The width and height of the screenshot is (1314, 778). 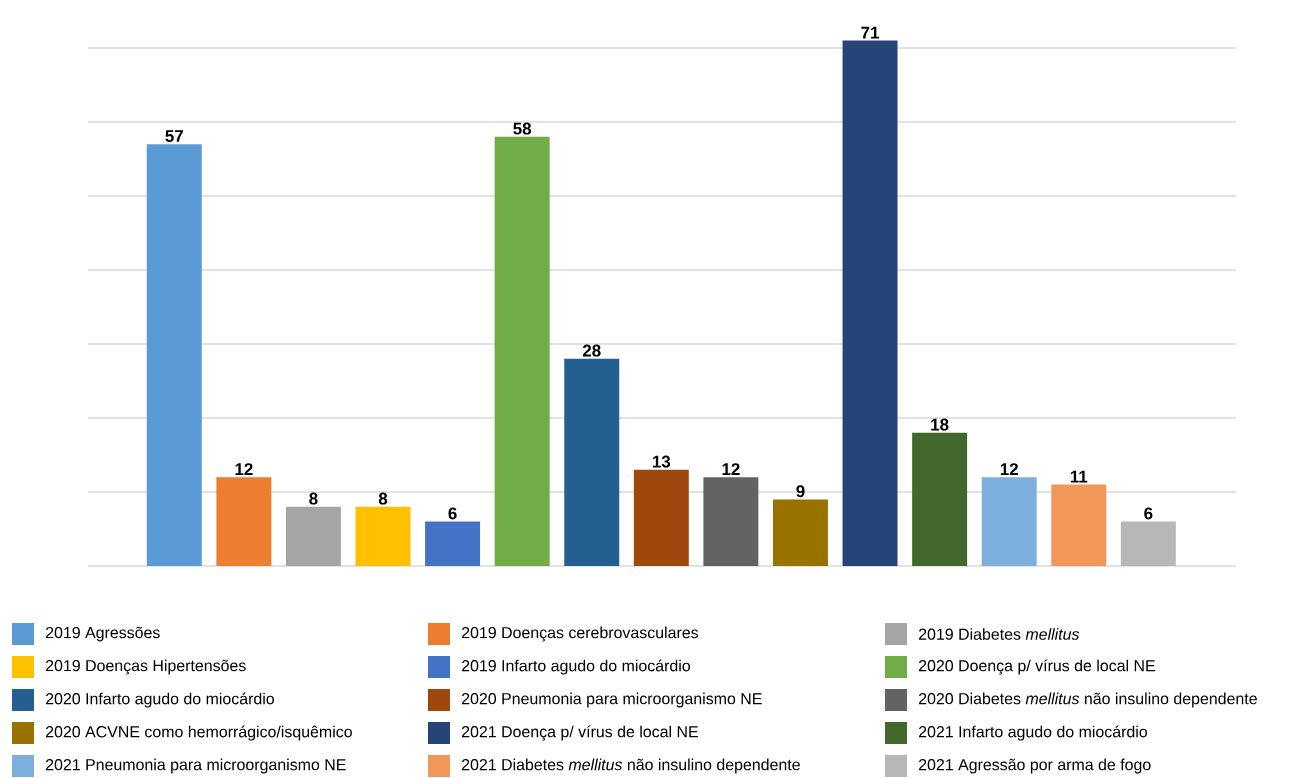 What do you see at coordinates (940, 424) in the screenshot?
I see `data-label: 18` at bounding box center [940, 424].